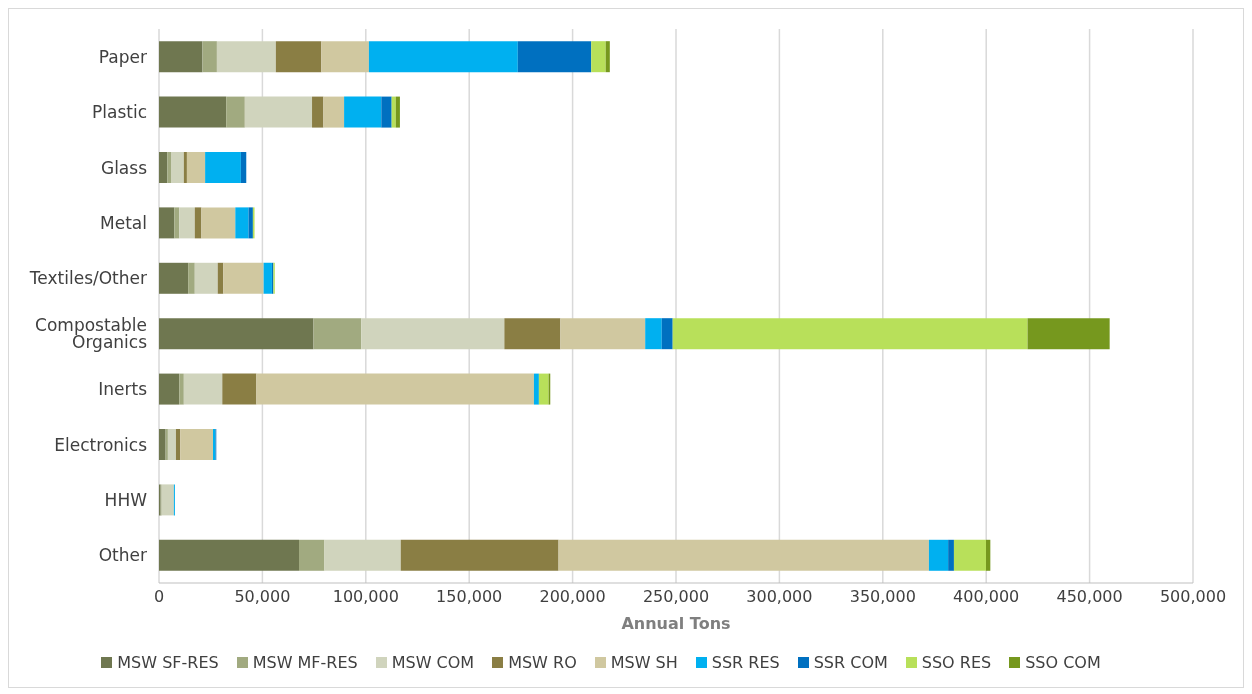  I want to click on legend-label: MSW MF-RES, so click(304, 662).